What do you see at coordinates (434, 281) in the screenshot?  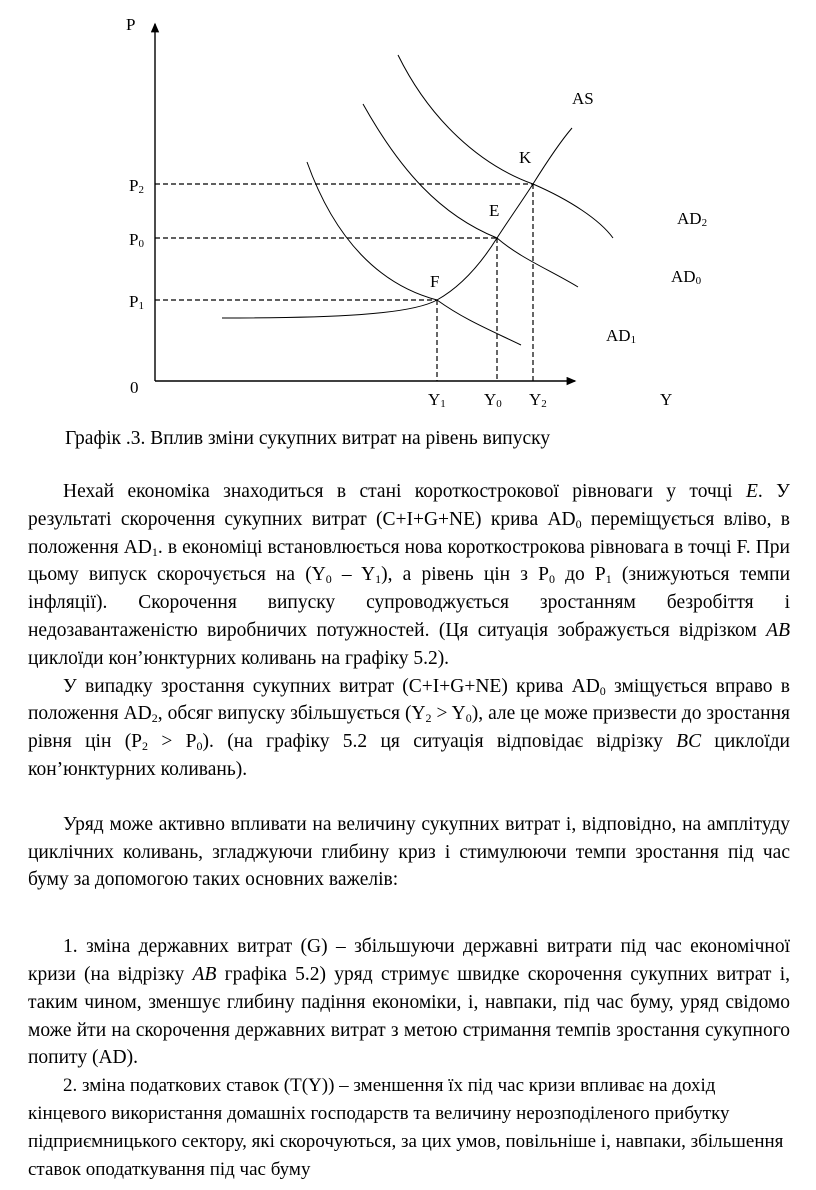 I see `point-f: F` at bounding box center [434, 281].